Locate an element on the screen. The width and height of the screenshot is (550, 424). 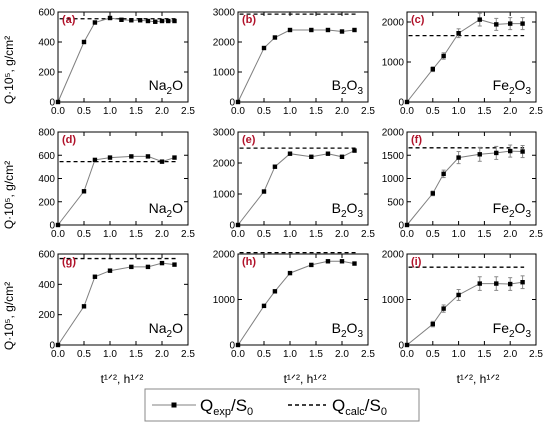
legend-calc-slash: /S is located at coordinates (373, 405).